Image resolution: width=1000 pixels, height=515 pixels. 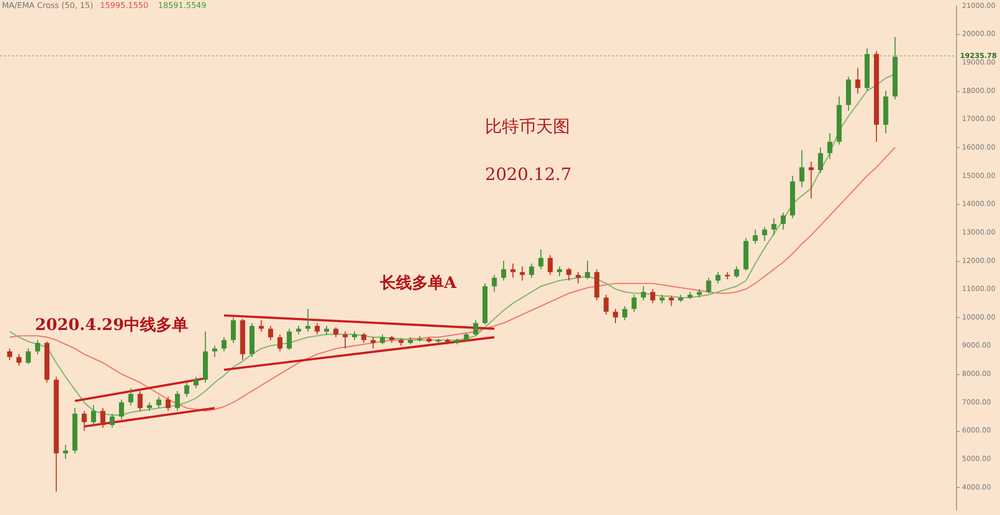 I want to click on annotation: 15995.1550, so click(x=124, y=5).